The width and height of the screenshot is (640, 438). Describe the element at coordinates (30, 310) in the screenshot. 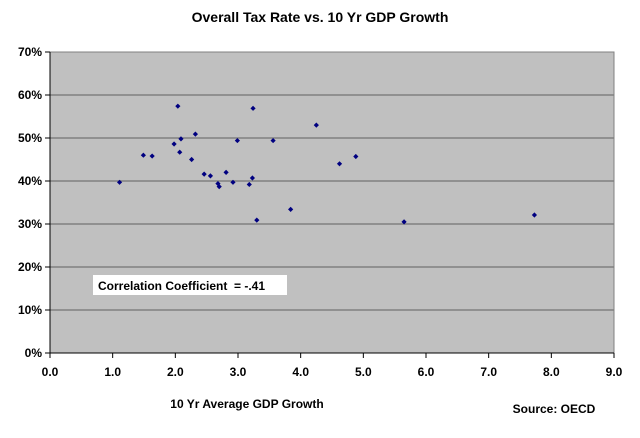

I see `y-tick-label: 10%` at that location.